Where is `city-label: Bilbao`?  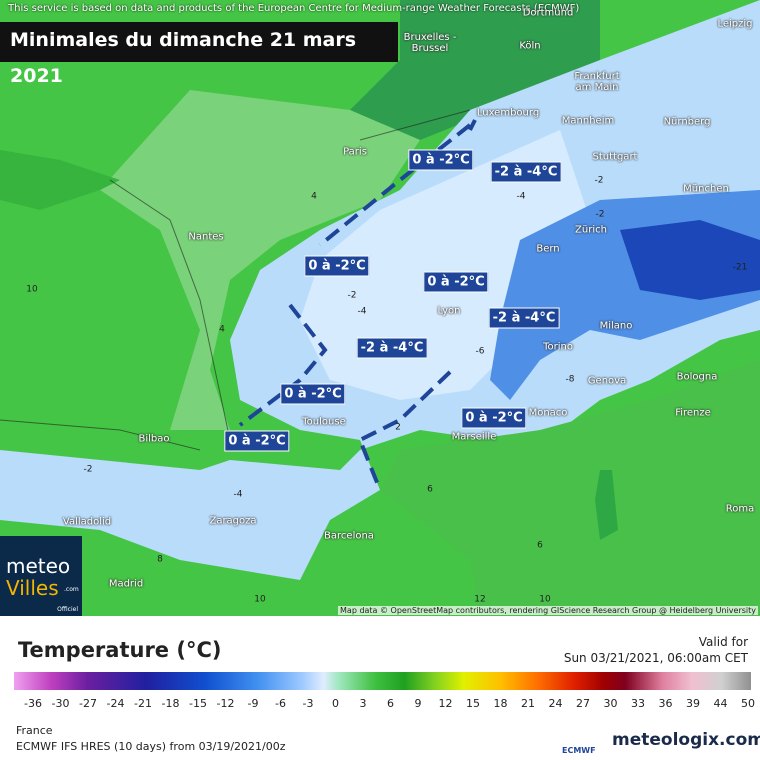
city-label: Bilbao is located at coordinates (154, 439).